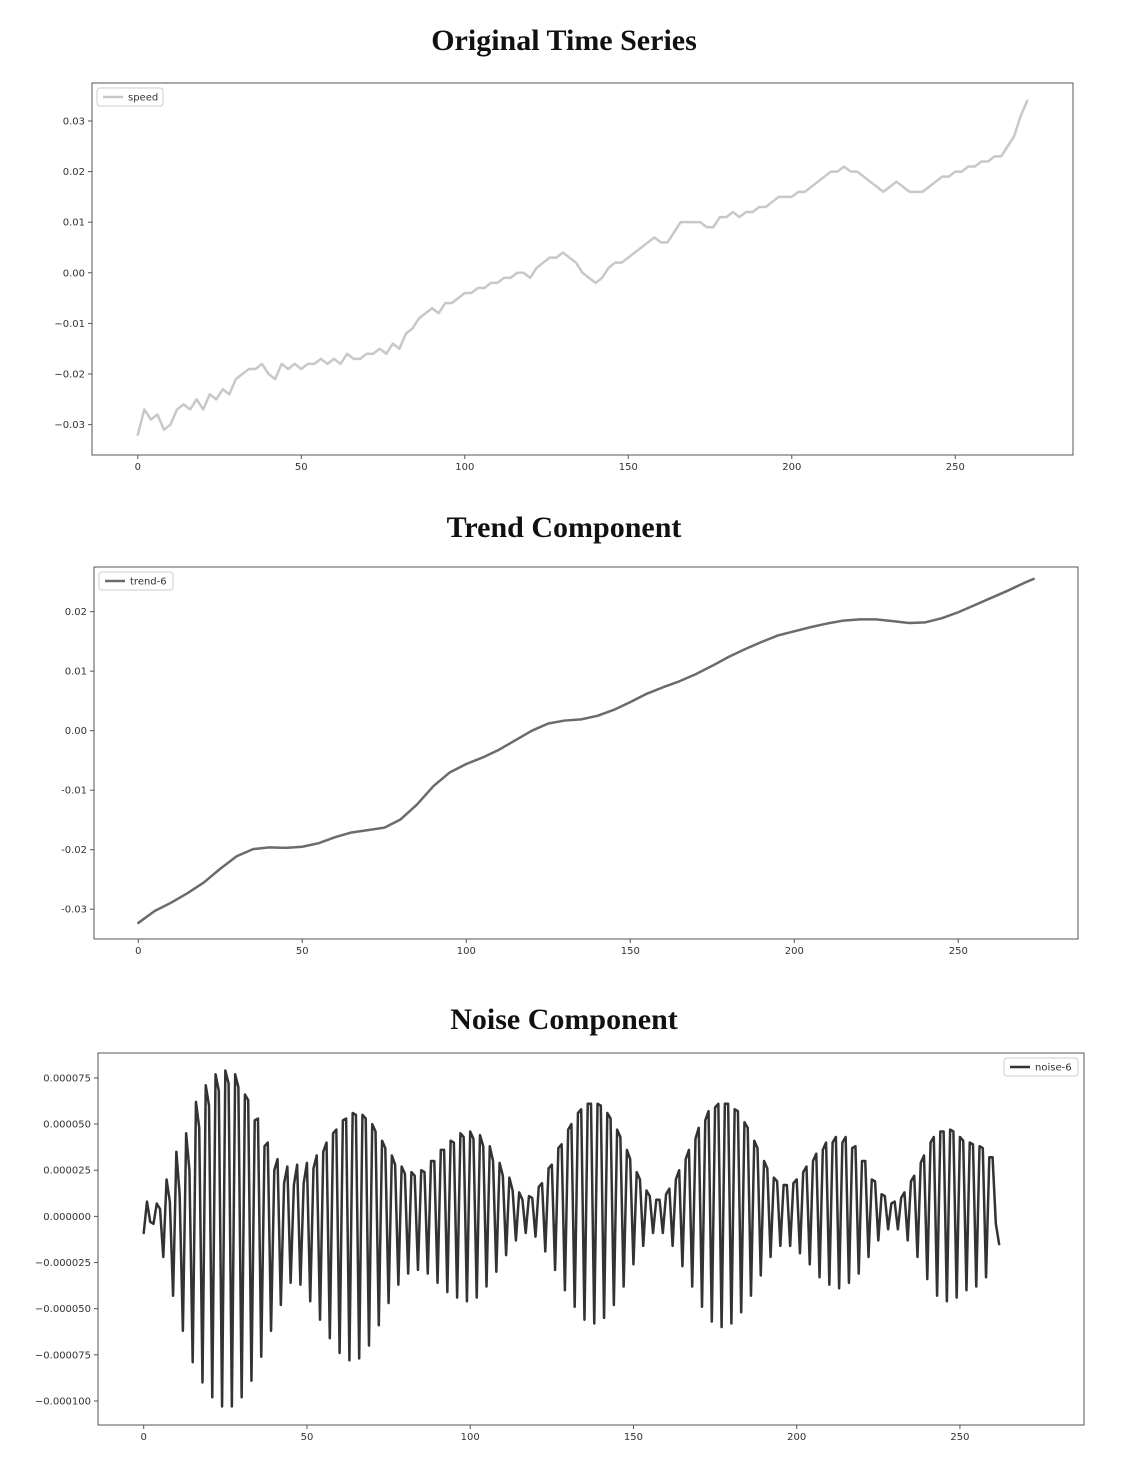 The height and width of the screenshot is (1468, 1128). What do you see at coordinates (67, 1171) in the screenshot?
I see `y-tick-label: 0.000025` at bounding box center [67, 1171].